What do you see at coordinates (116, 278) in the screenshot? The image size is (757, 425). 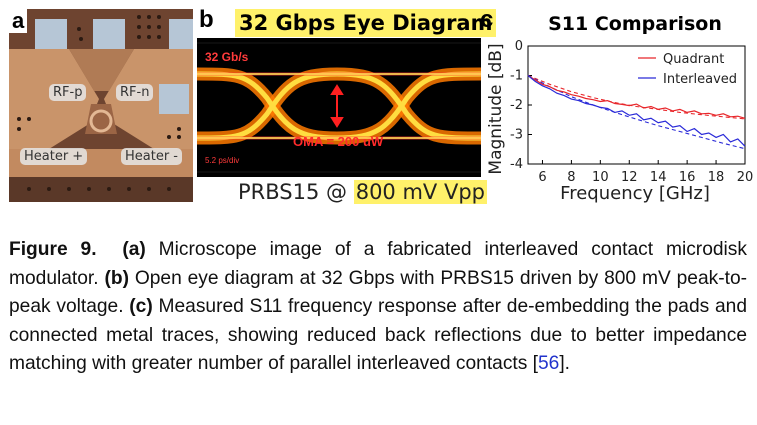 I see `caption-b-tag: (b)` at bounding box center [116, 278].